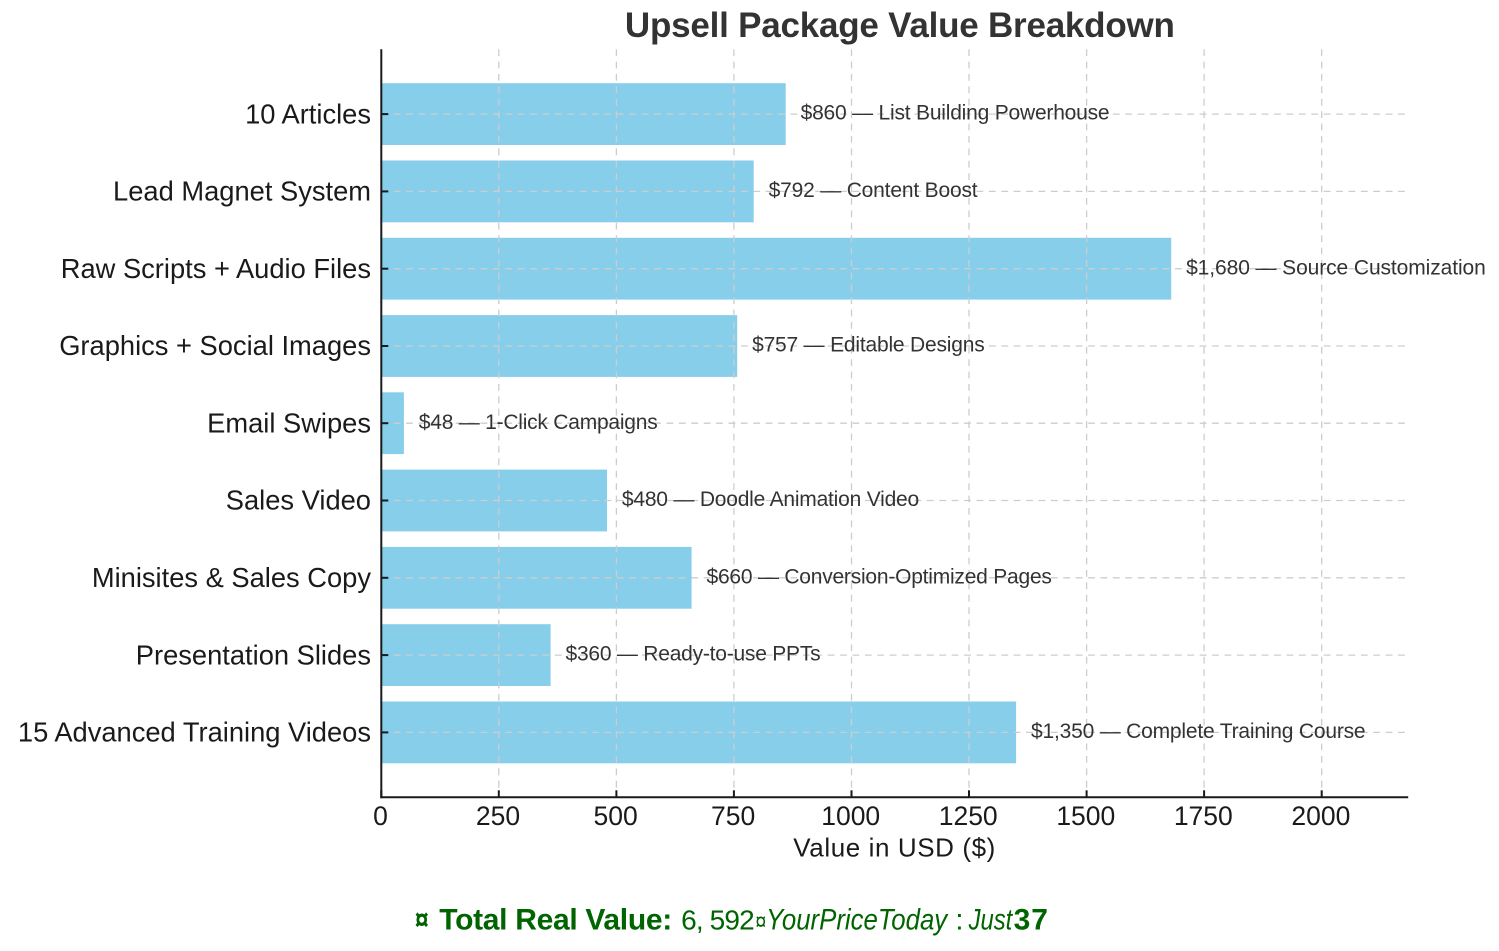 This screenshot has height=951, width=1499. What do you see at coordinates (873, 190) in the screenshot?
I see `svg-text: $792 — Content Boost` at bounding box center [873, 190].